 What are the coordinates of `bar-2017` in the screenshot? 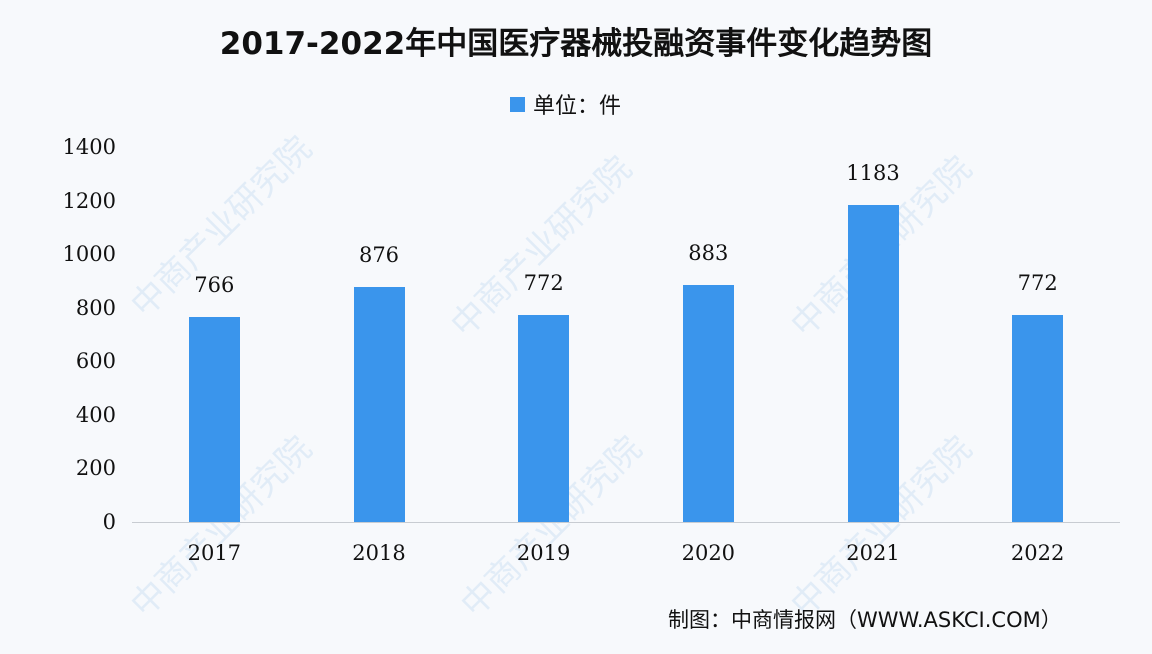 It's located at (214, 419).